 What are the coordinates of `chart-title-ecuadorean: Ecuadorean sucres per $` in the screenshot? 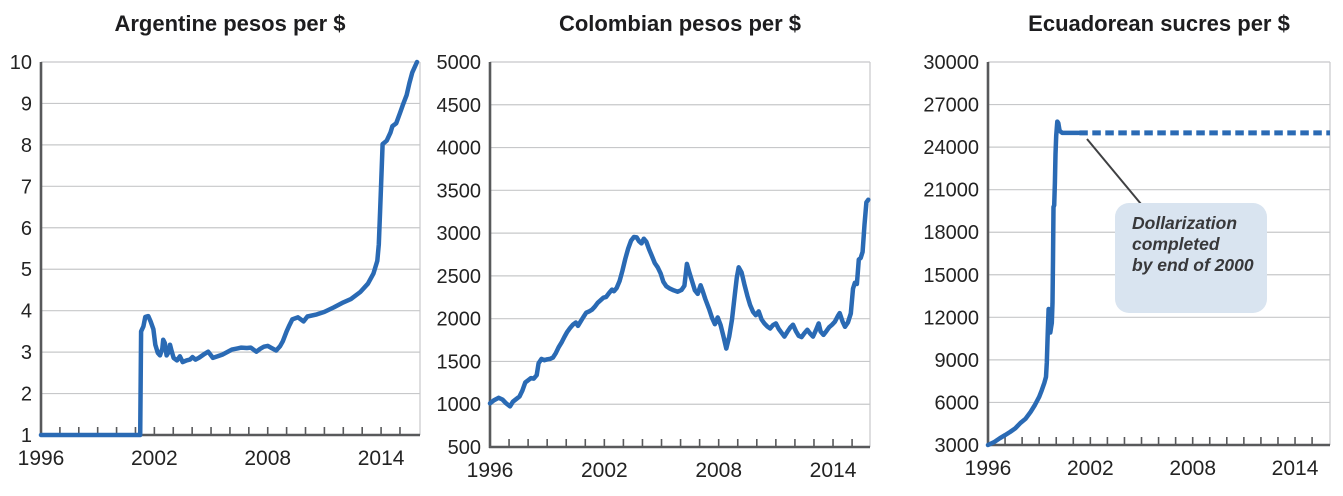 It's located at (1159, 23).